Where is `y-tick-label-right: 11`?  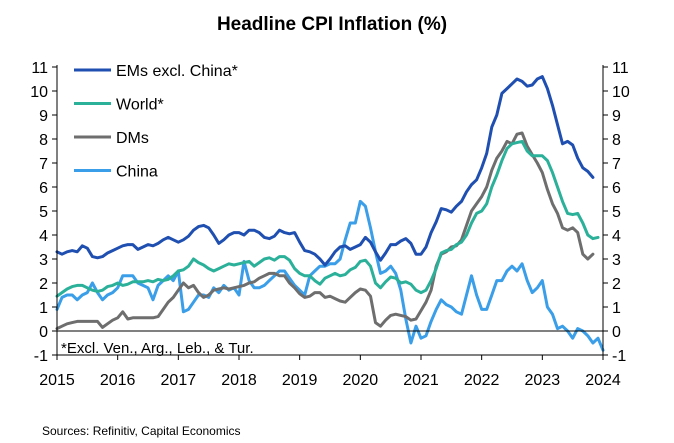 y-tick-label-right: 11 is located at coordinates (620, 68).